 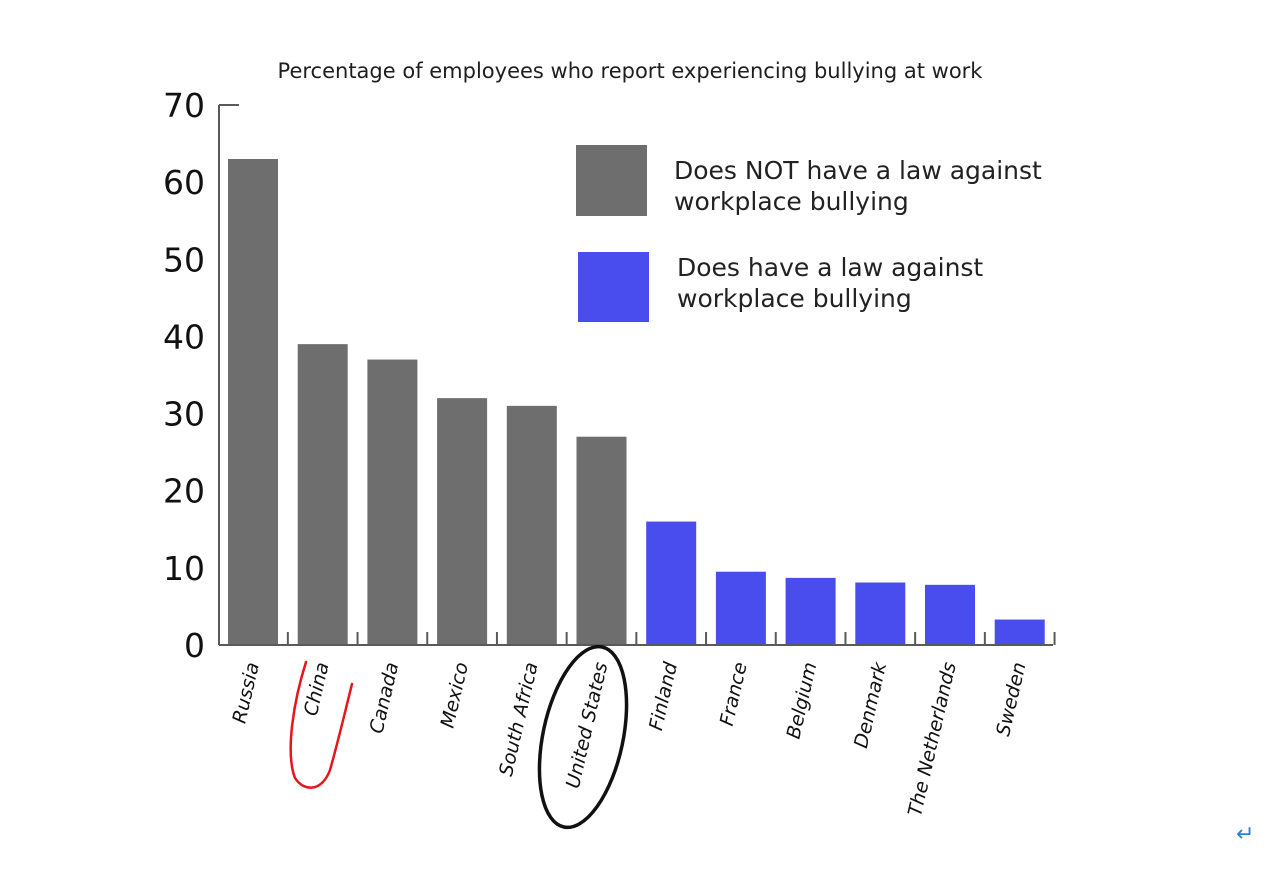 I want to click on bar-denmark, so click(x=880, y=613).